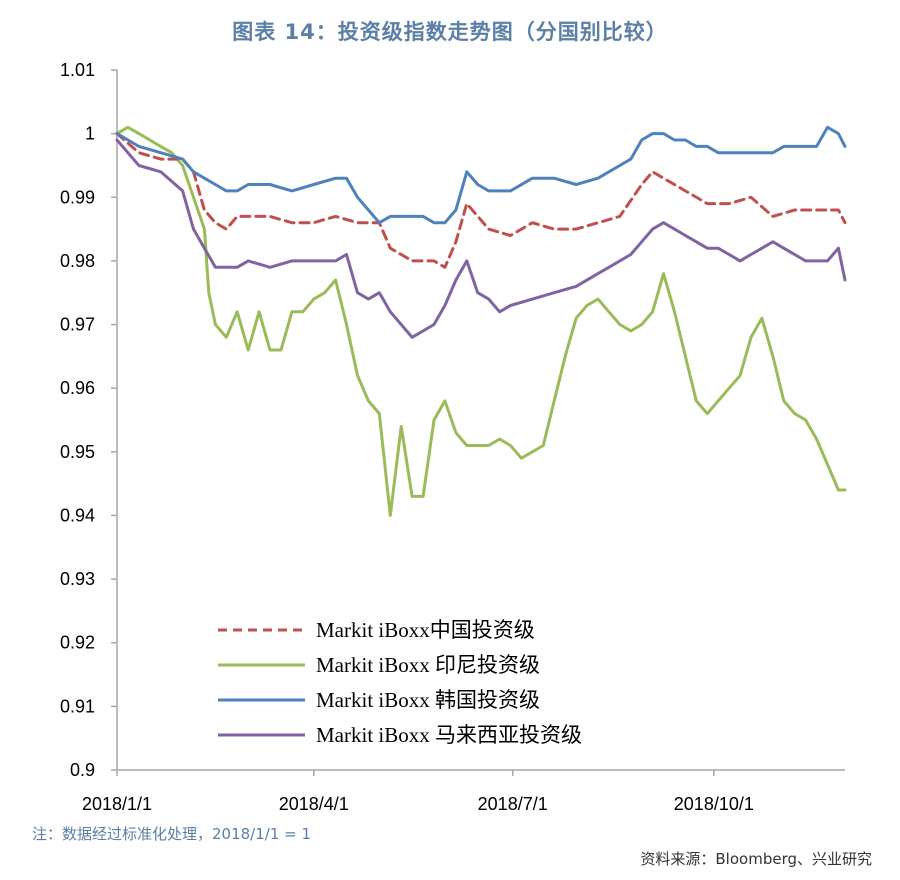  What do you see at coordinates (82, 770) in the screenshot?
I see `y-tick-label: 0.9` at bounding box center [82, 770].